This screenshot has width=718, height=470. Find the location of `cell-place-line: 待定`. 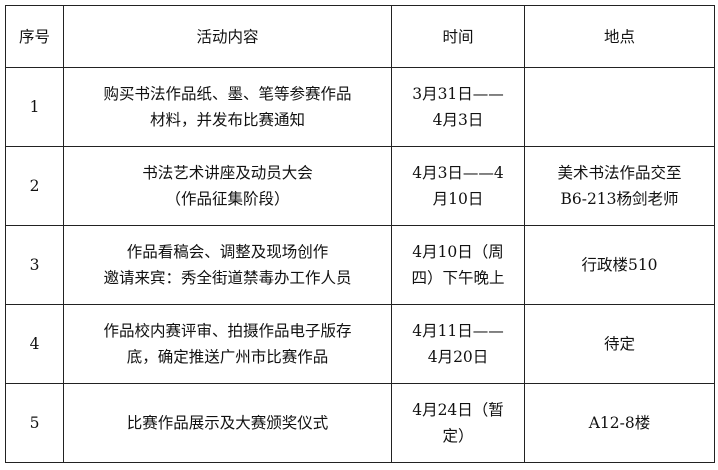

cell-place-line: 待定 is located at coordinates (619, 344).